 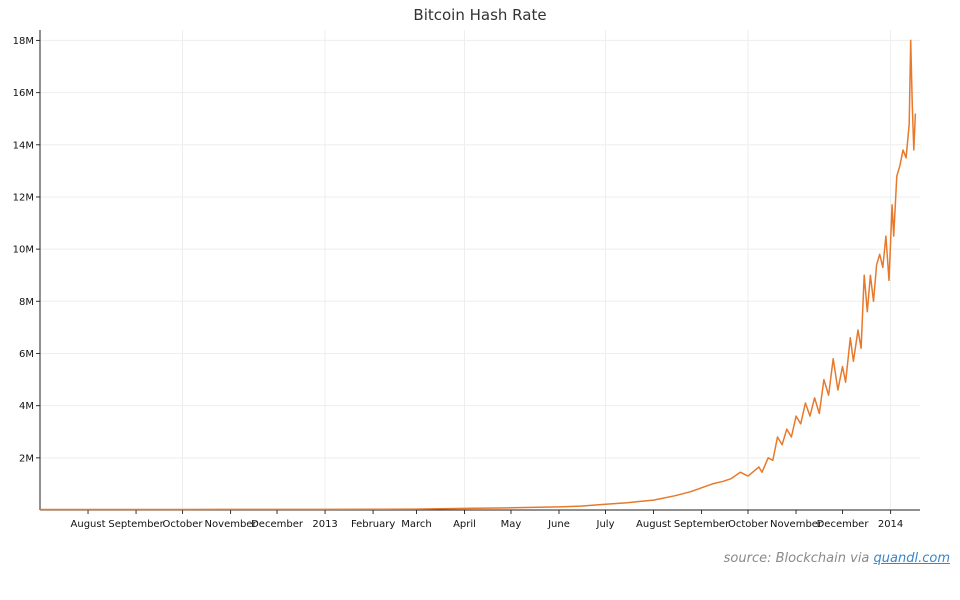 What do you see at coordinates (558, 524) in the screenshot?
I see `x-tick-label: June` at bounding box center [558, 524].